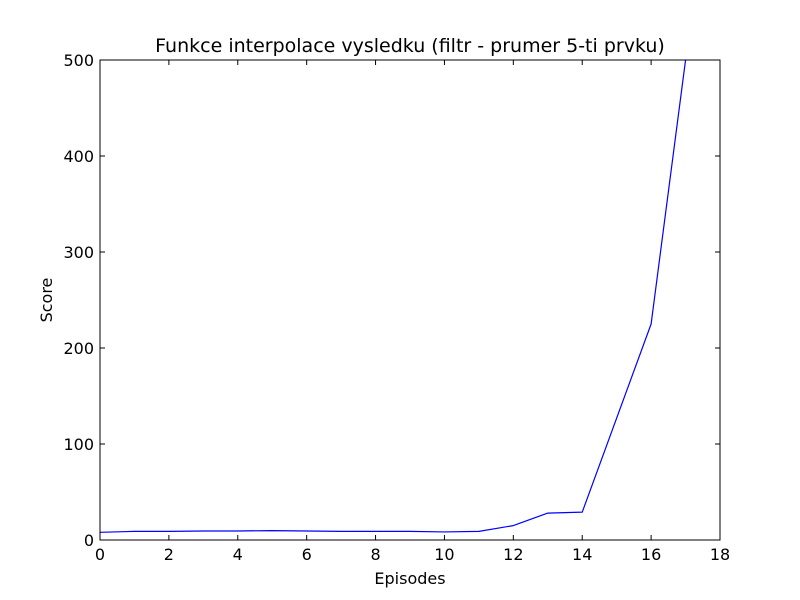 This screenshot has height=600, width=800. Describe the element at coordinates (582, 554) in the screenshot. I see `x-tick-label: 14` at that location.